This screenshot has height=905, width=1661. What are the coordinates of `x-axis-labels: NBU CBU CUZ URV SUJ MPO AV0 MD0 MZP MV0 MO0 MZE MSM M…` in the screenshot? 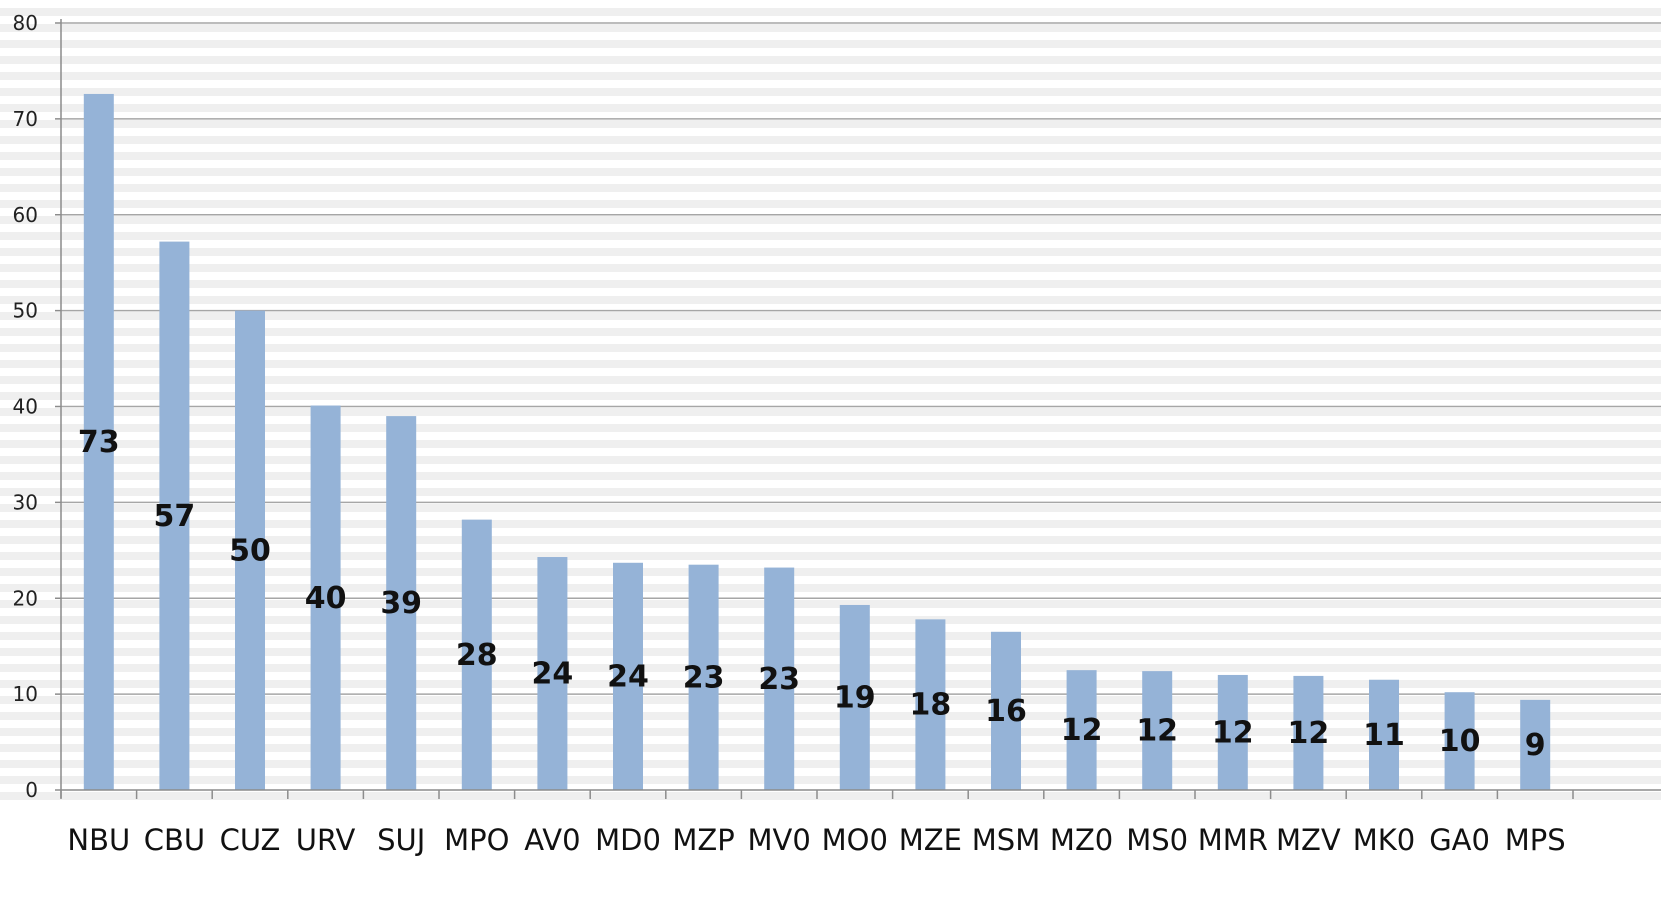 It's located at (816, 840).